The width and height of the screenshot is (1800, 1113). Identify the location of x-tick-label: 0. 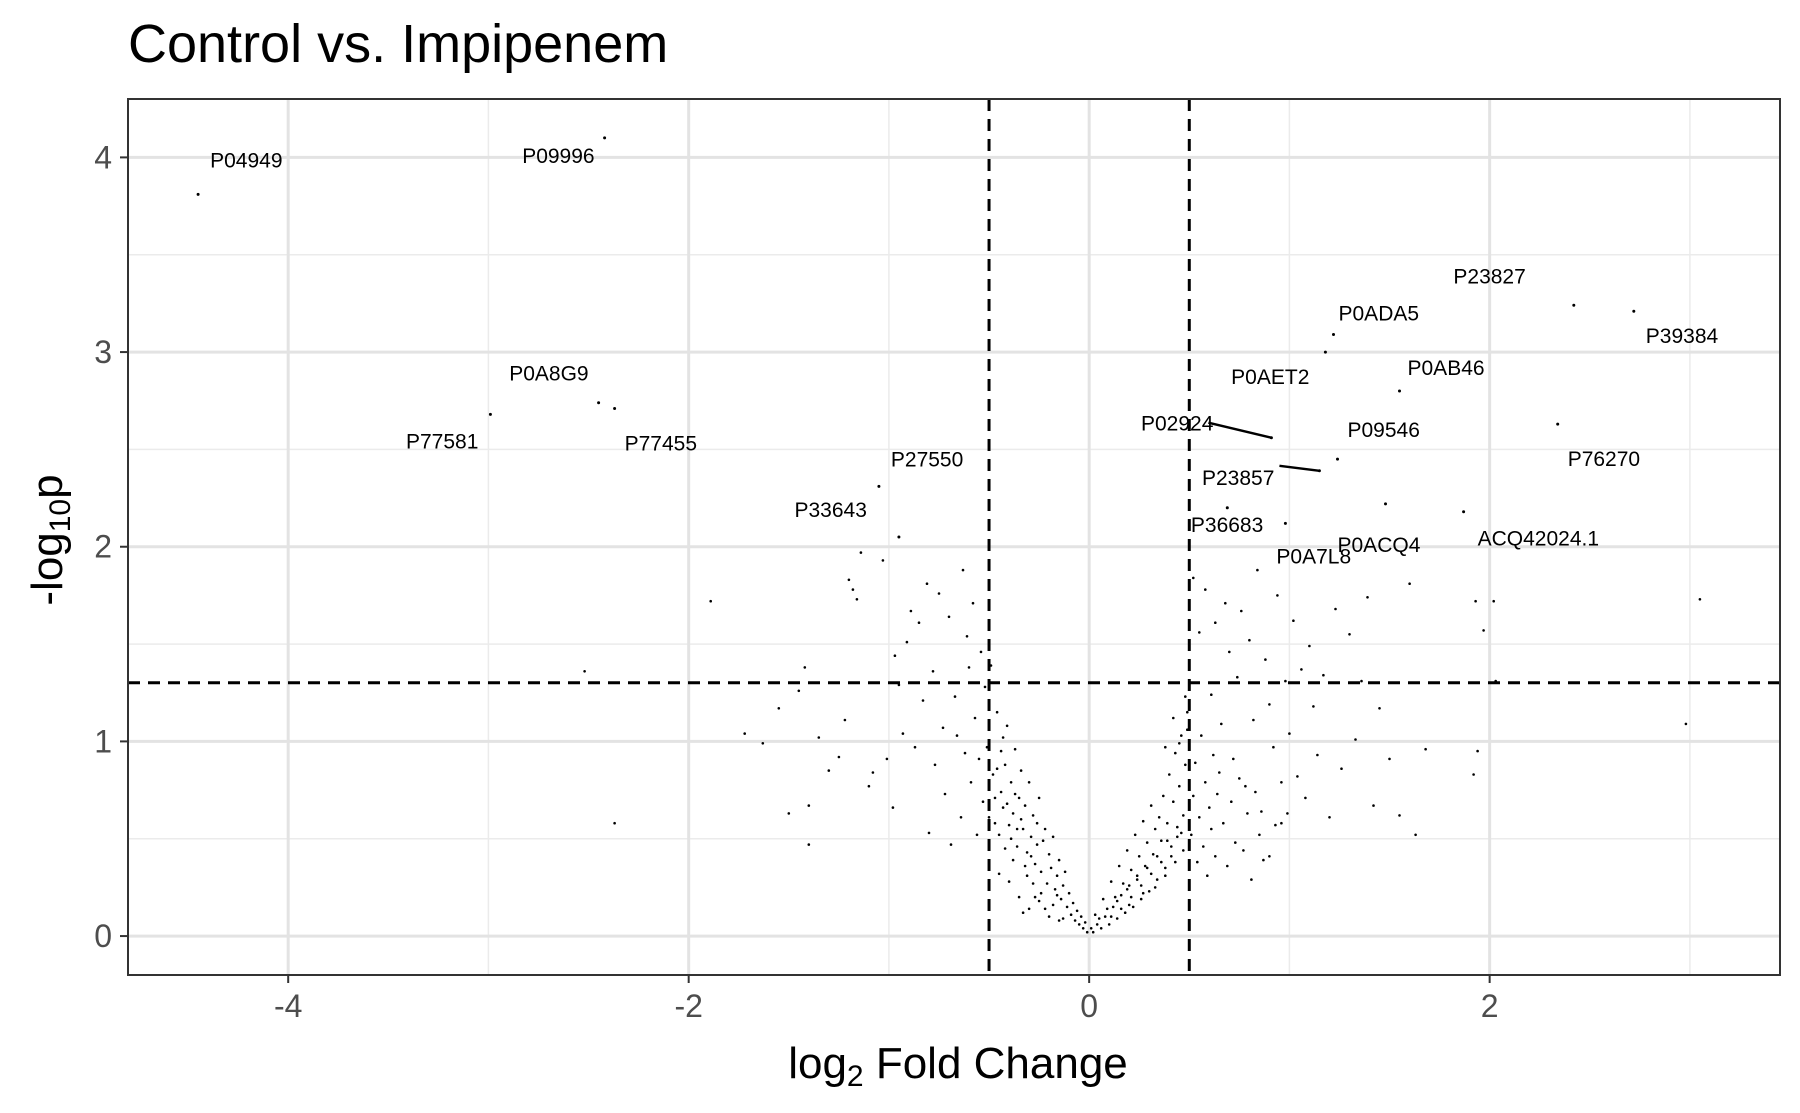
(1089, 1006).